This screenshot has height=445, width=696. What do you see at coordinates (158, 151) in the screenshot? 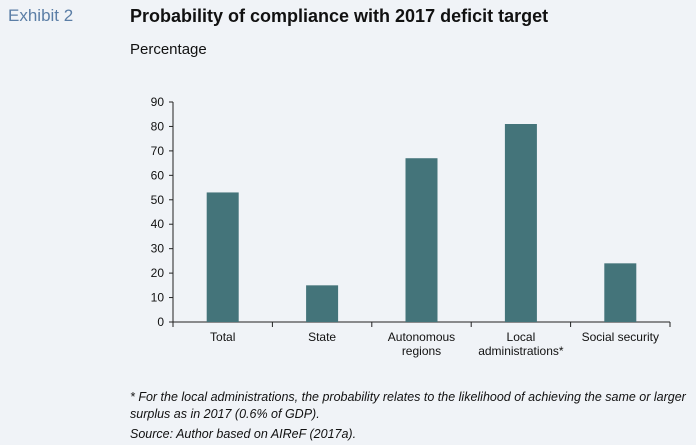
I see `y-tick-label: 70` at bounding box center [158, 151].